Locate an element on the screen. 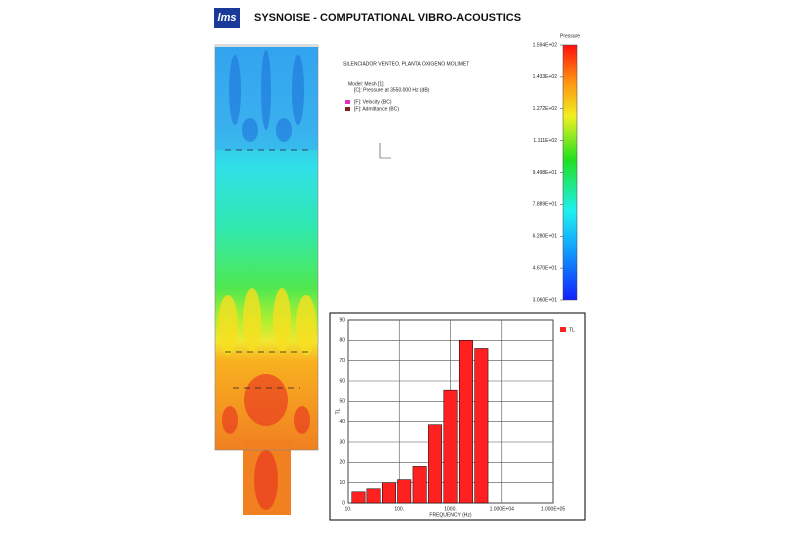  legend-label: TL is located at coordinates (572, 330).